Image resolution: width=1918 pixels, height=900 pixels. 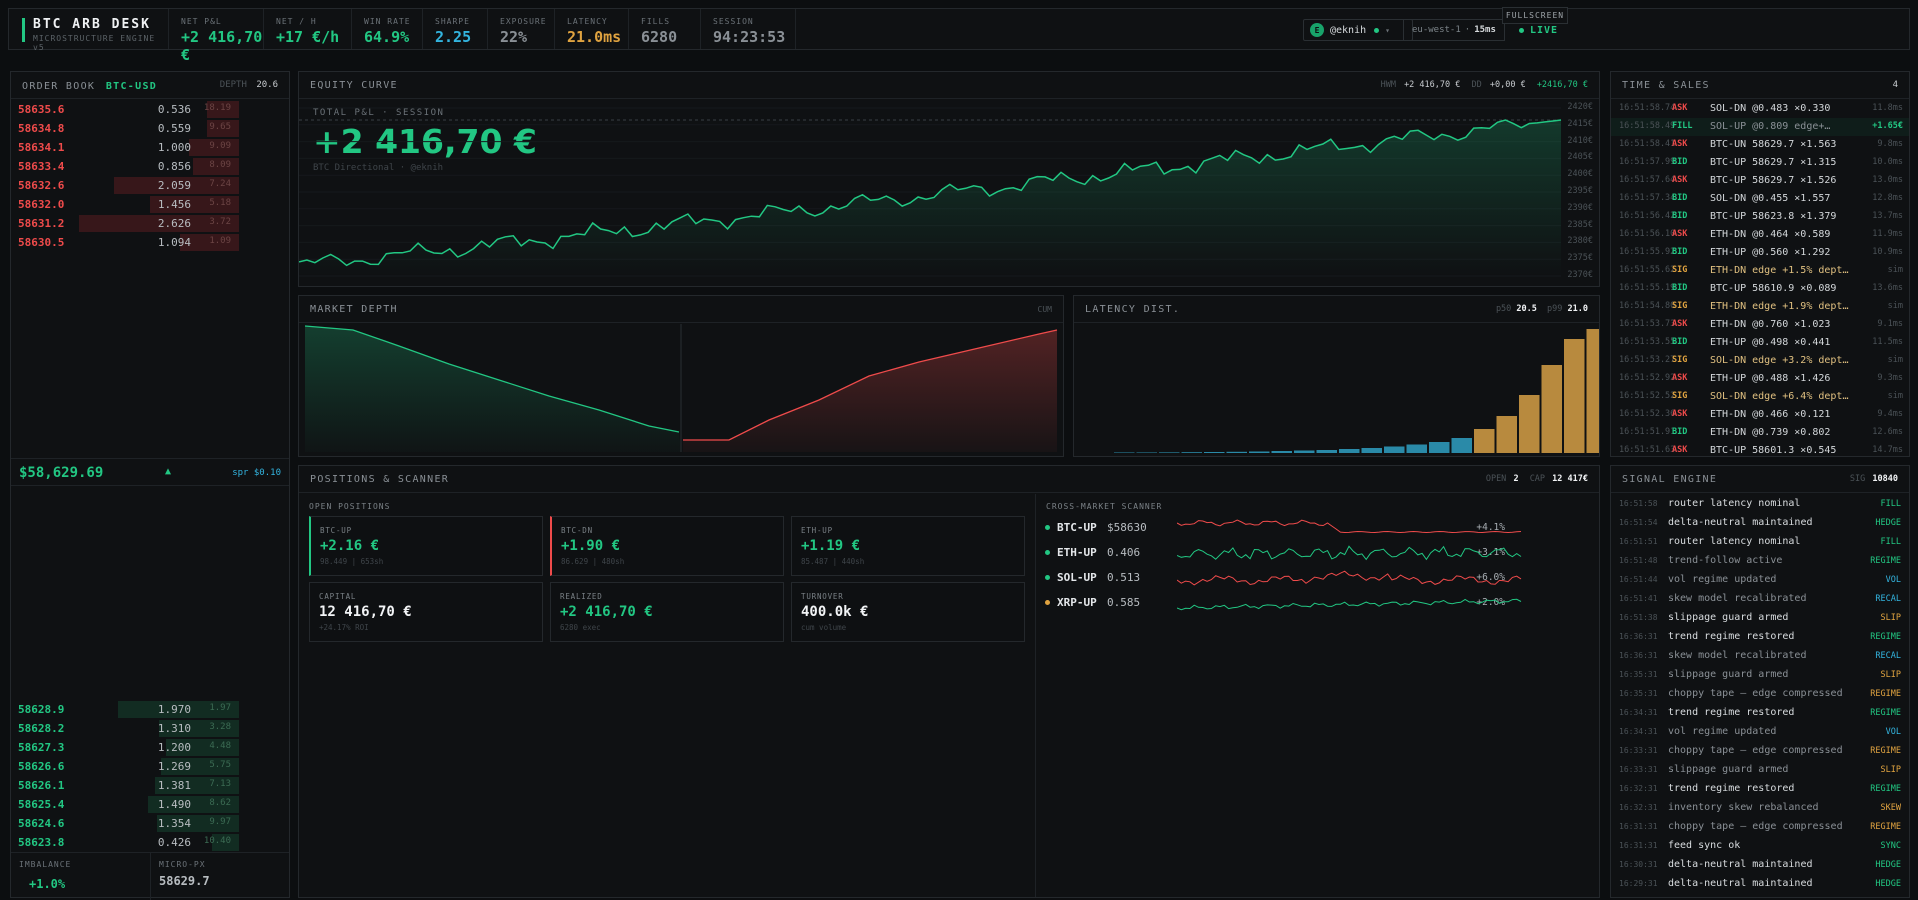 I want to click on orderbook-ask-row: 58635.6 0.536 18.19, so click(x=125, y=109).